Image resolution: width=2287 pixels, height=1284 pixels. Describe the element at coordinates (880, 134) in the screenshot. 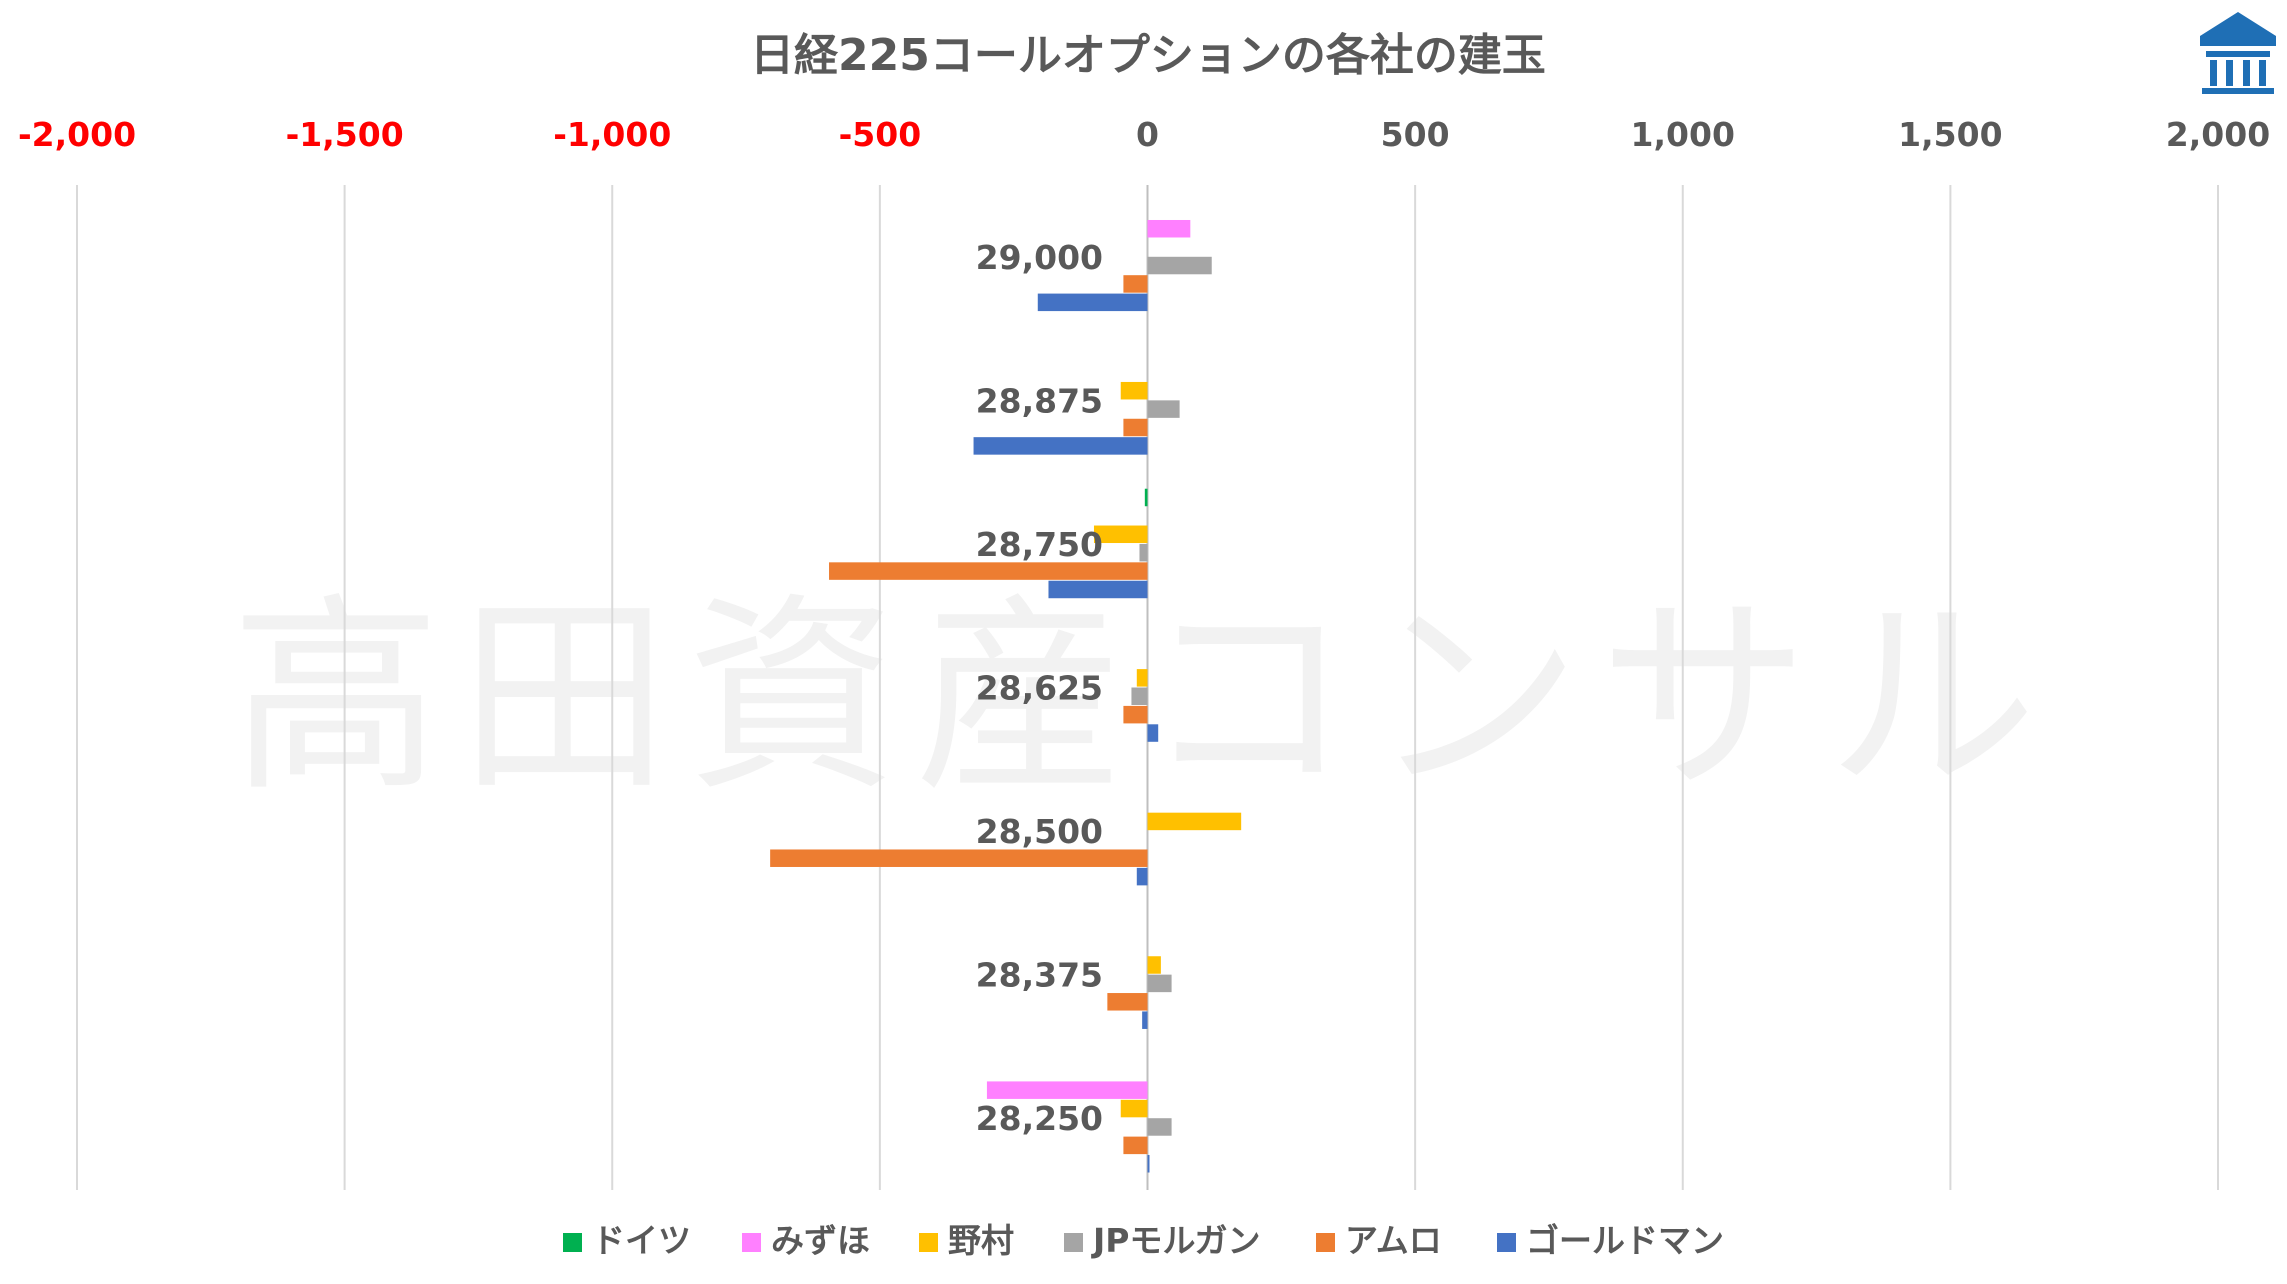

I see `x-tick-label: -500` at that location.